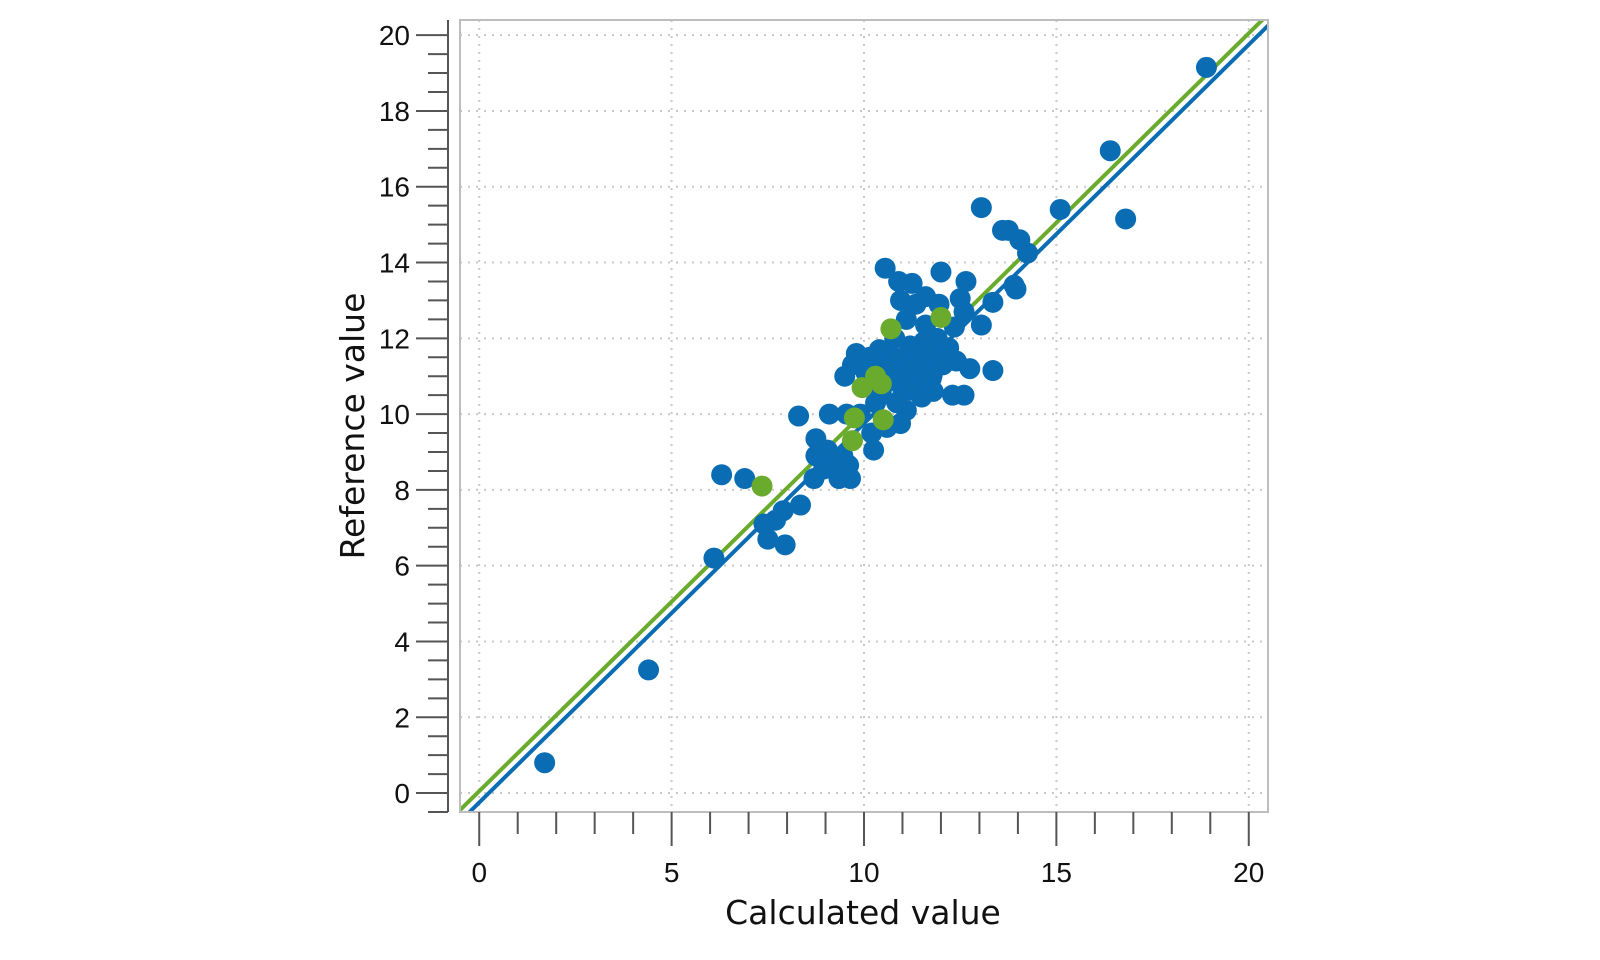 The image size is (1600, 960). Describe the element at coordinates (1056, 872) in the screenshot. I see `x-tick-label: 15` at that location.